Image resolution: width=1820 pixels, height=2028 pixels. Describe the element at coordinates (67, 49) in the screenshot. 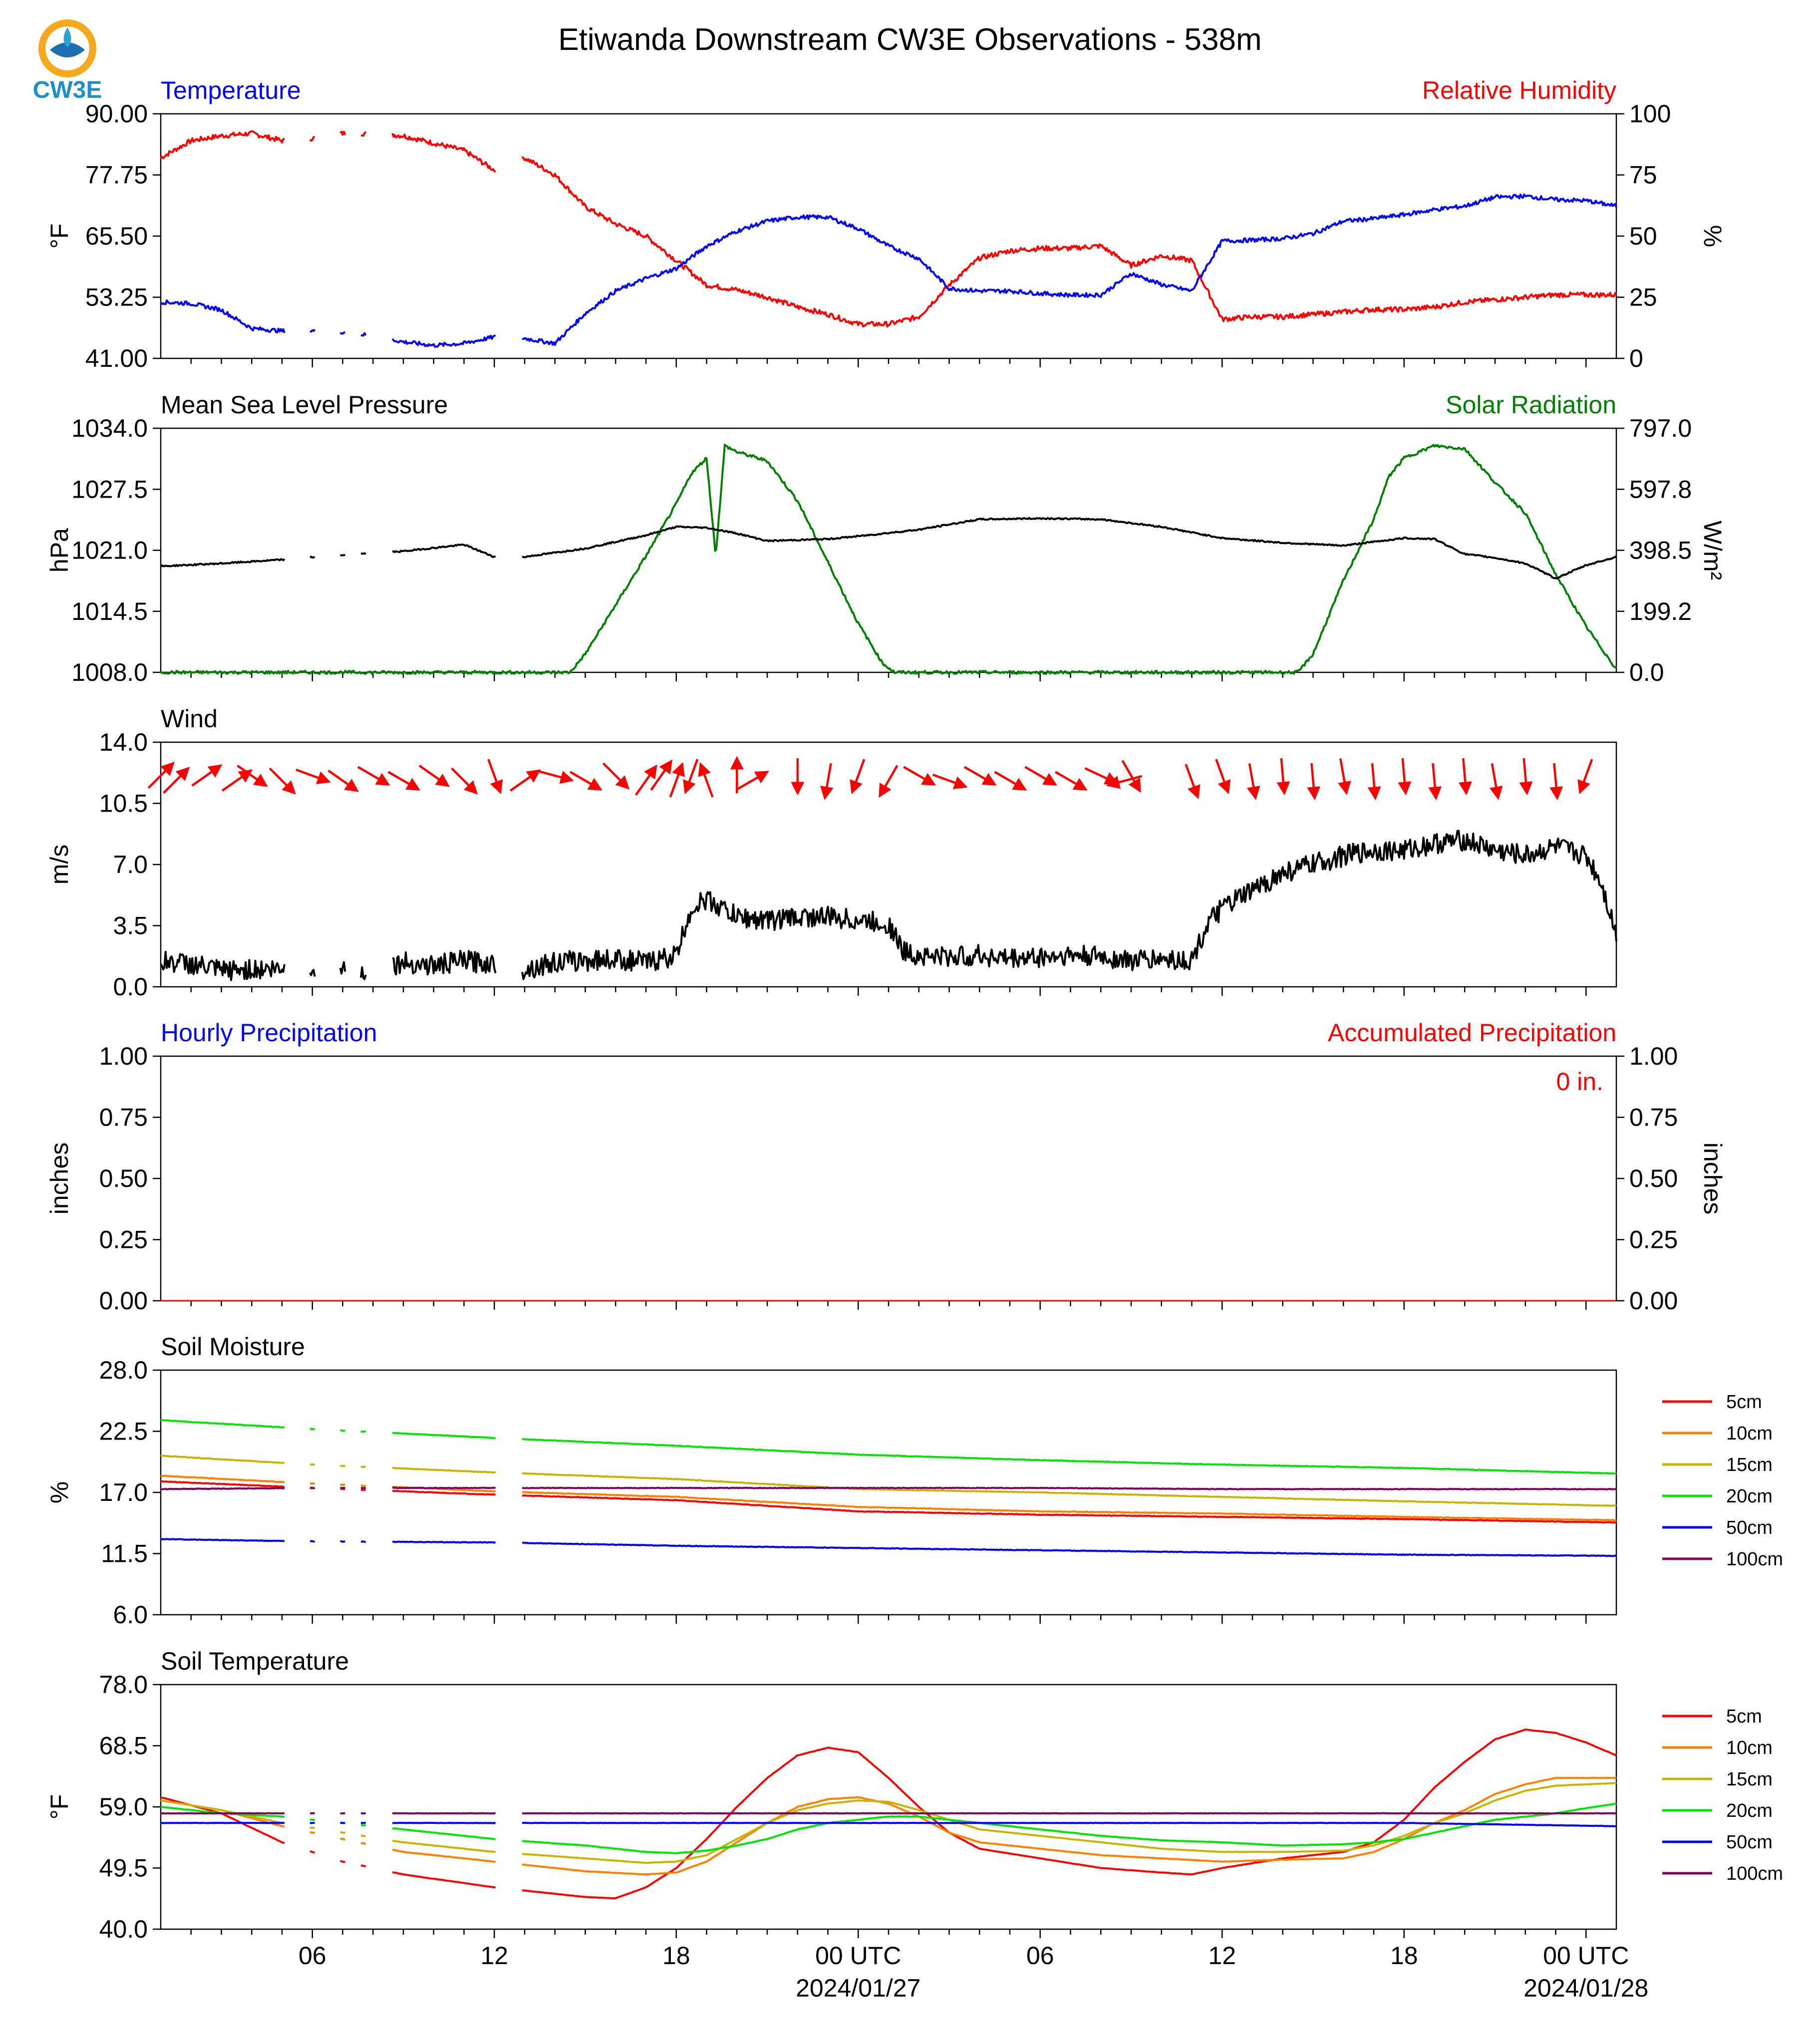

I see `wave-icon` at that location.